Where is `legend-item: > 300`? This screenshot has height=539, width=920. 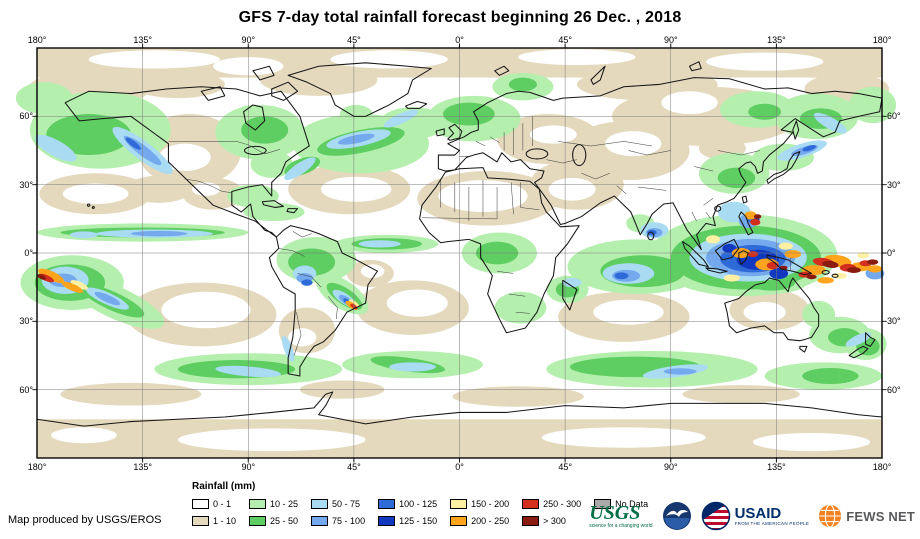 legend-item: > 300 is located at coordinates (551, 520).